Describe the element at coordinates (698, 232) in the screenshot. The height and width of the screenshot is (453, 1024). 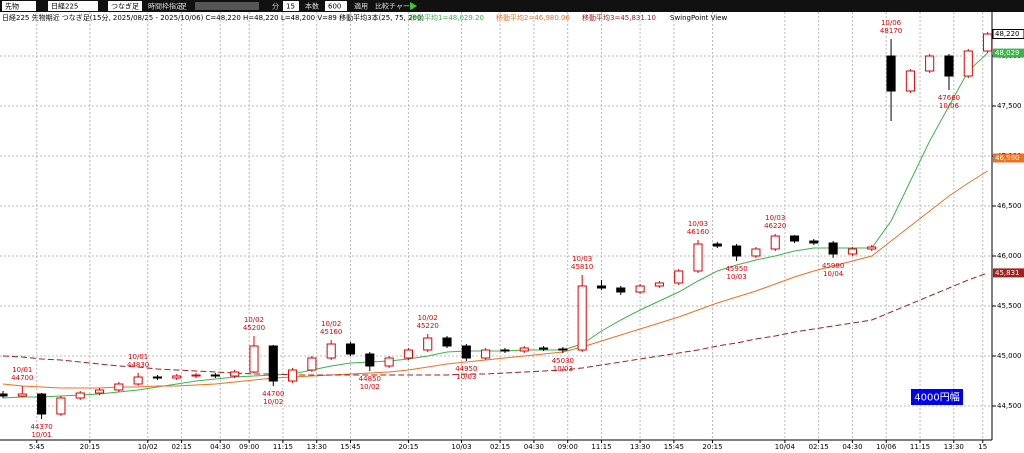
I see `swing-price: 46160` at that location.